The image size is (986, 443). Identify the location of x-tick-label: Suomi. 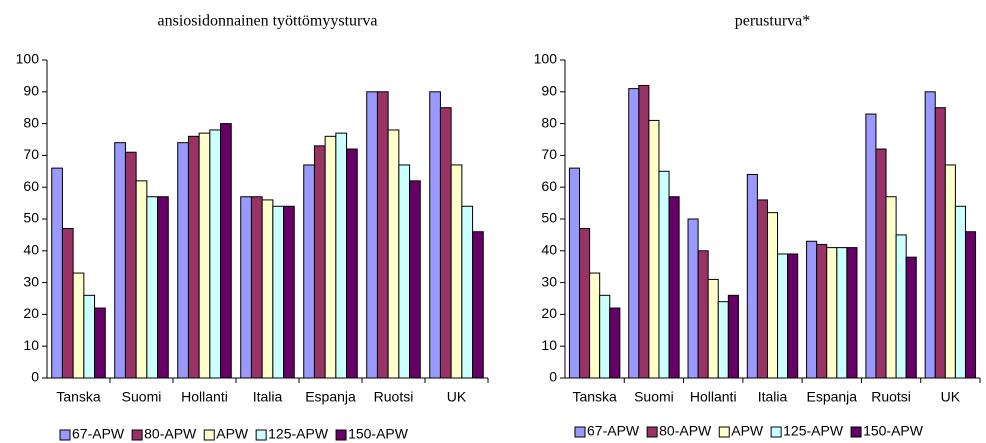
(654, 397).